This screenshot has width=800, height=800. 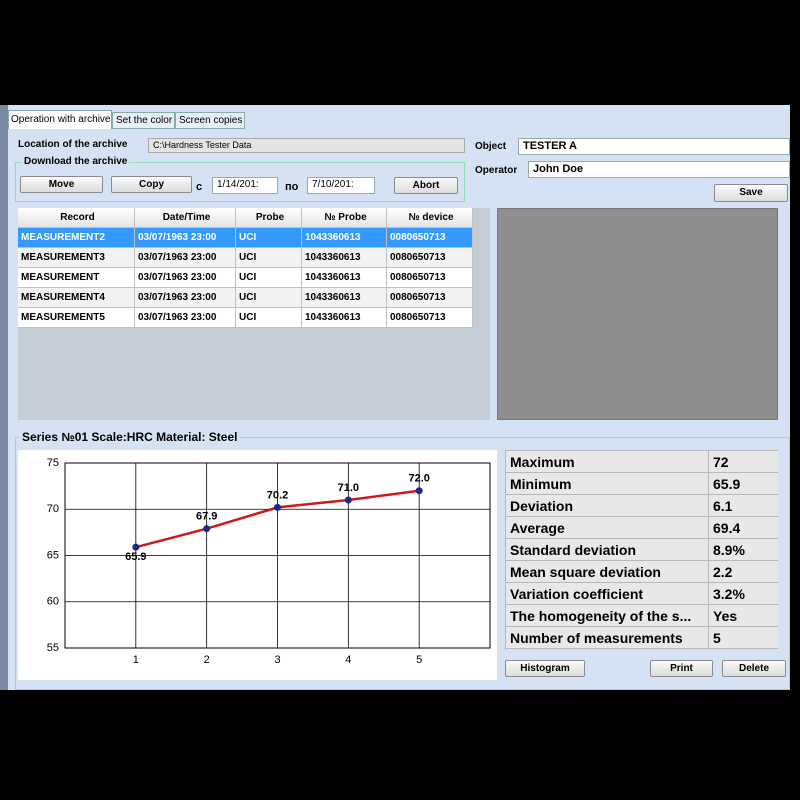 What do you see at coordinates (277, 660) in the screenshot?
I see `x-tick-label: 3` at bounding box center [277, 660].